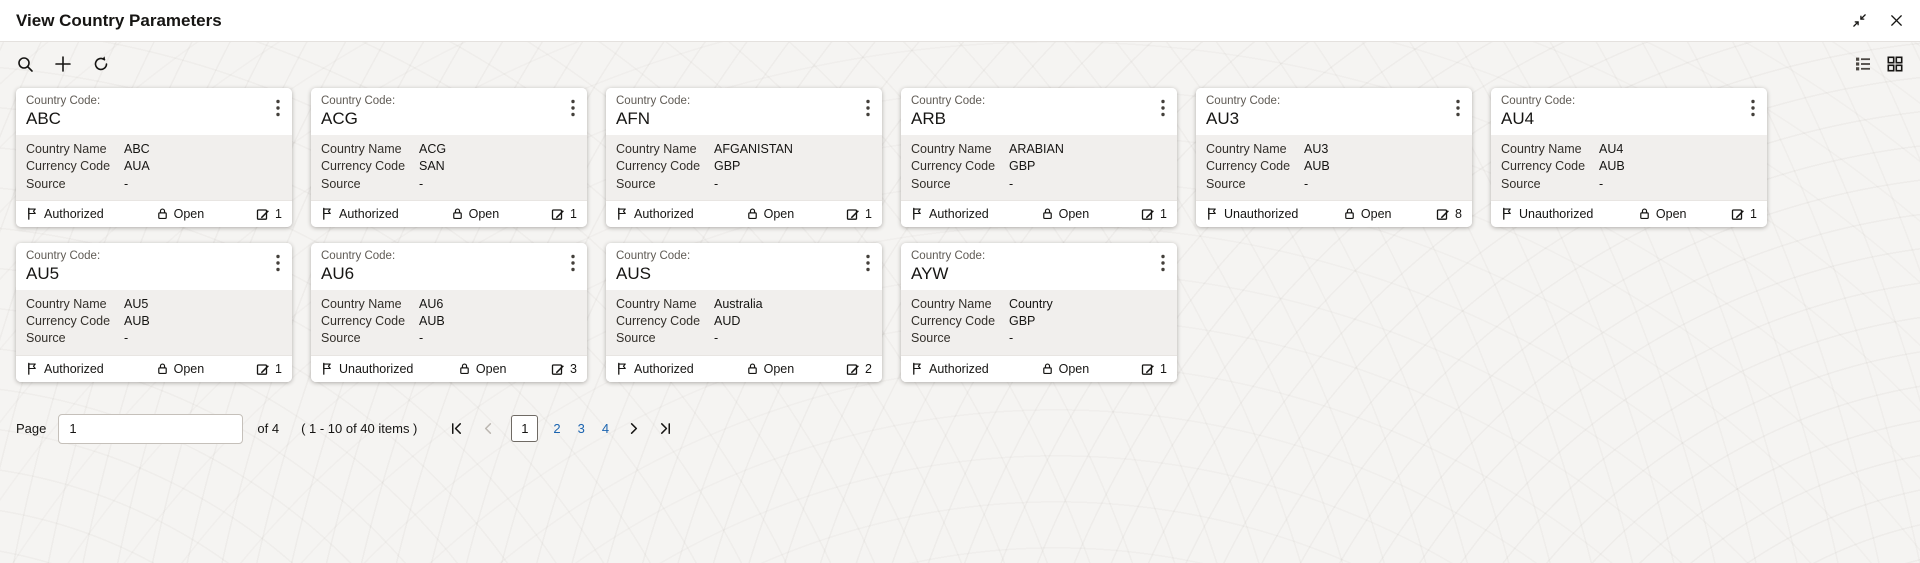  What do you see at coordinates (1611, 149) in the screenshot?
I see `country-name-value: AU4` at bounding box center [1611, 149].